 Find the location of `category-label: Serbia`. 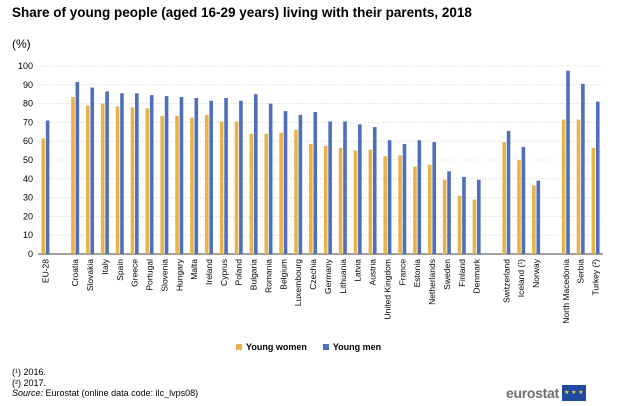

category-label: Serbia is located at coordinates (581, 271).